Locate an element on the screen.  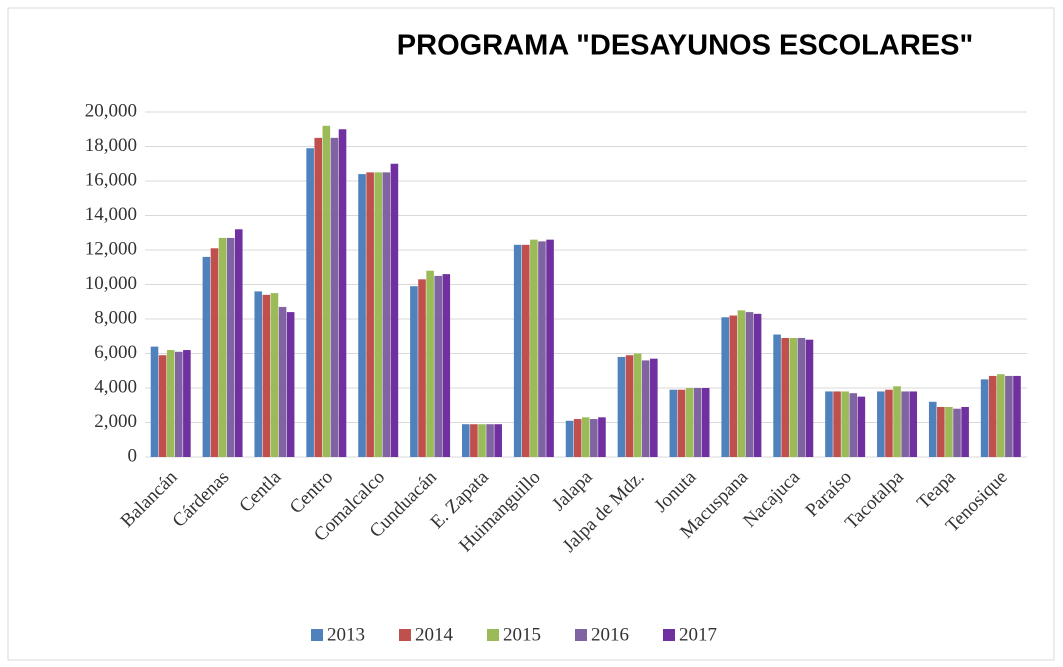
y-tick-label: 6,000 is located at coordinates (115, 352).